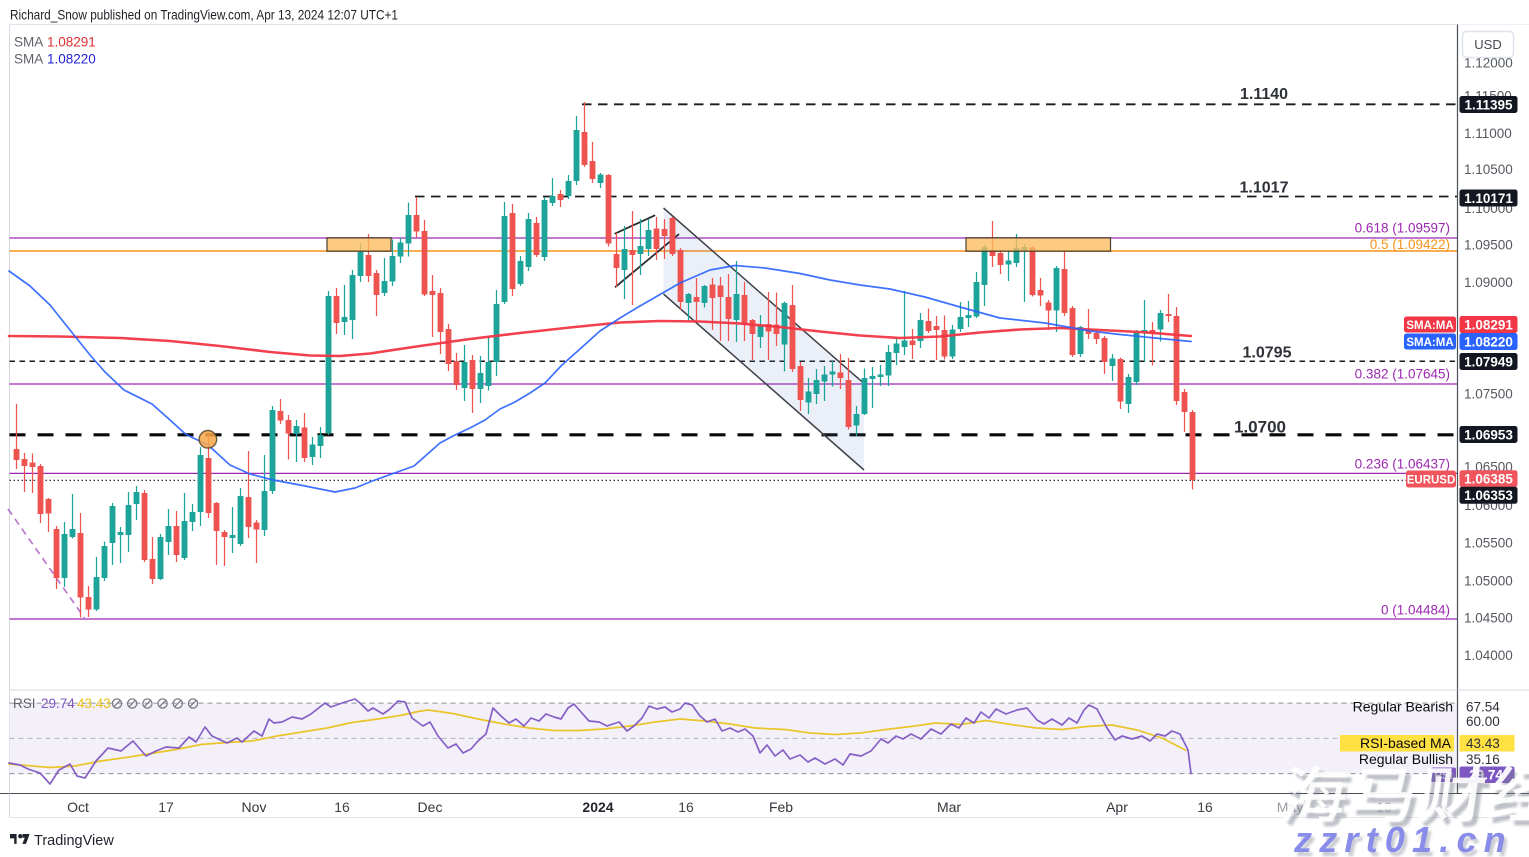 Image resolution: width=1529 pixels, height=857 pixels. Describe the element at coordinates (1403, 707) in the screenshot. I see `svg-text: Regular Bearish` at that location.